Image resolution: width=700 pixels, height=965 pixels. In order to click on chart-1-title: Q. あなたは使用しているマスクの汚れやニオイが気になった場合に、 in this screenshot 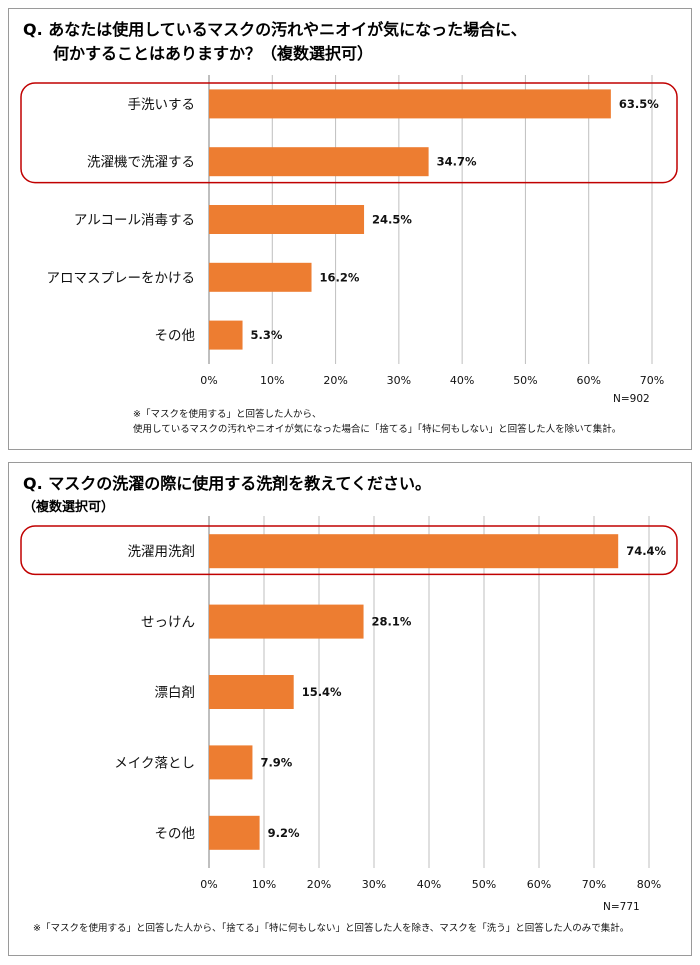, I will do `click(275, 30)`.